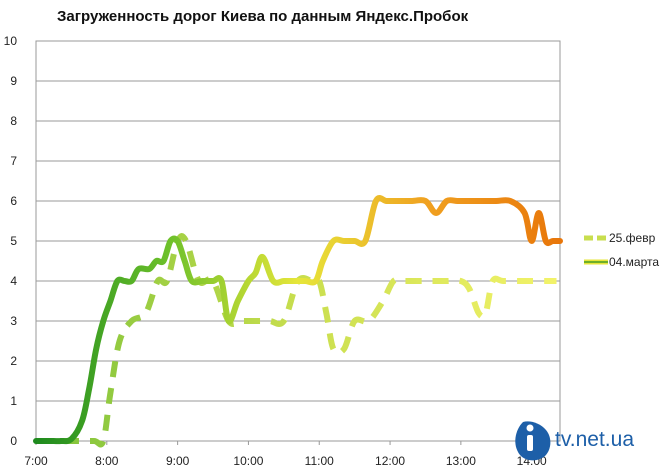  What do you see at coordinates (107, 461) in the screenshot?
I see `x-tick-label: 8:00` at bounding box center [107, 461].